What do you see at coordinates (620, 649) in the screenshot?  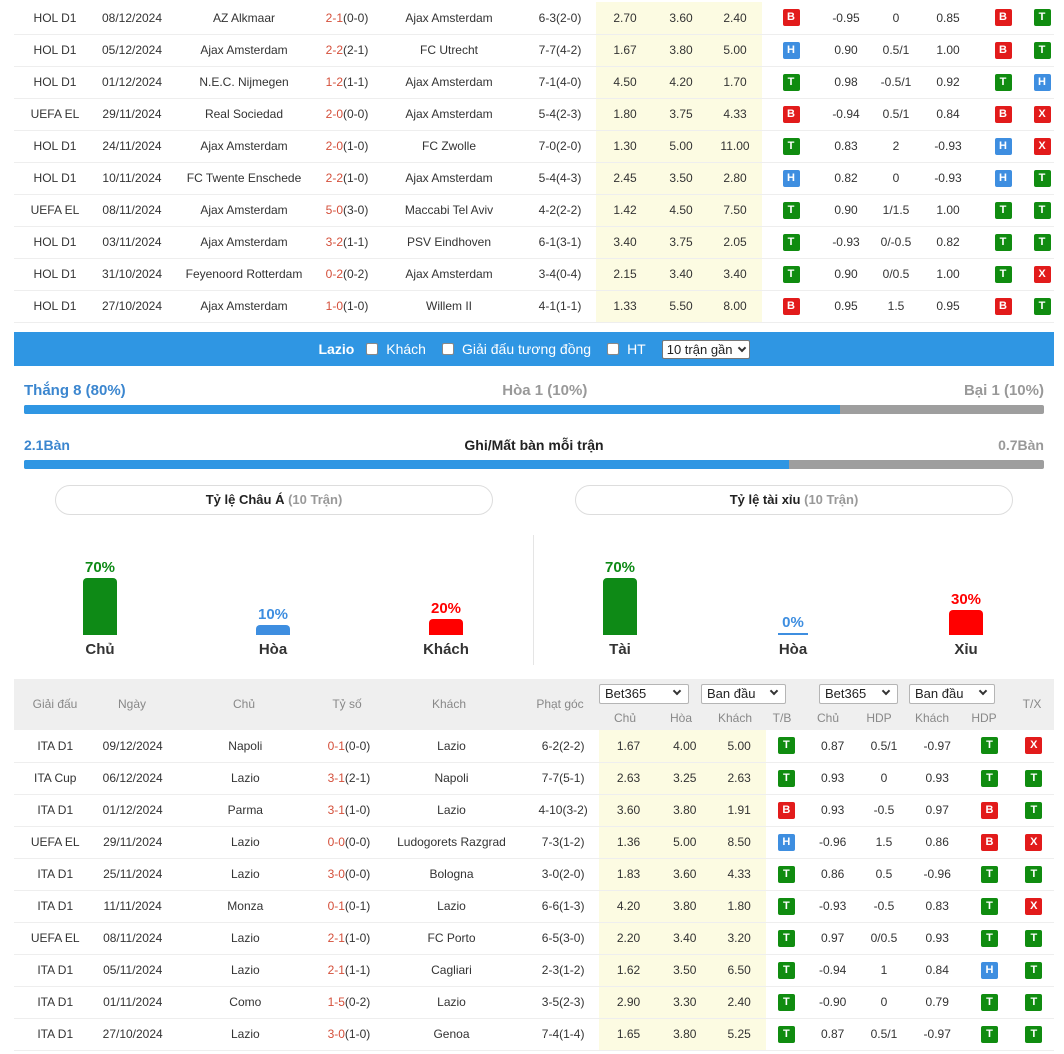 I see `over-under-bar-label: Tài` at bounding box center [620, 649].